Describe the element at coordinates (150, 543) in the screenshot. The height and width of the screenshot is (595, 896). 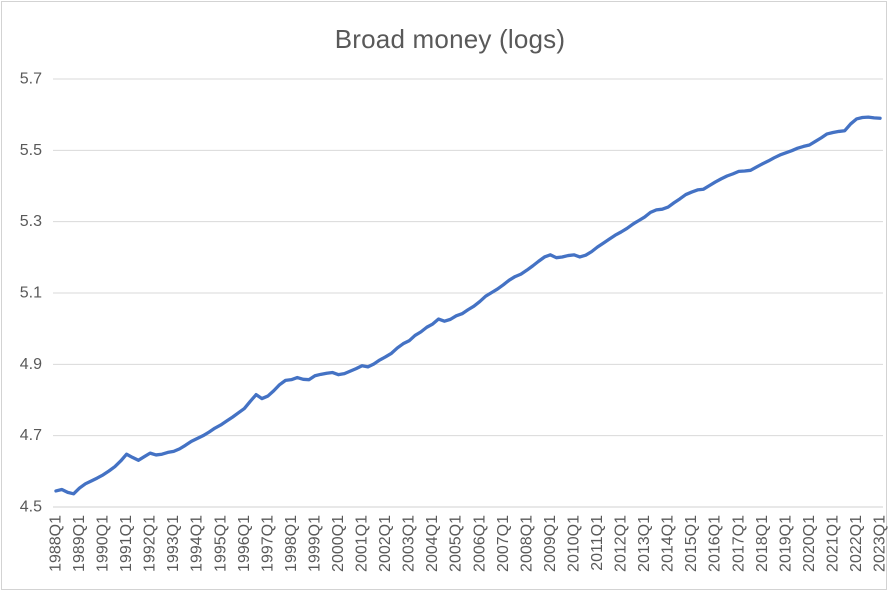
I see `x-axis-tick-label: 1992Q1` at that location.